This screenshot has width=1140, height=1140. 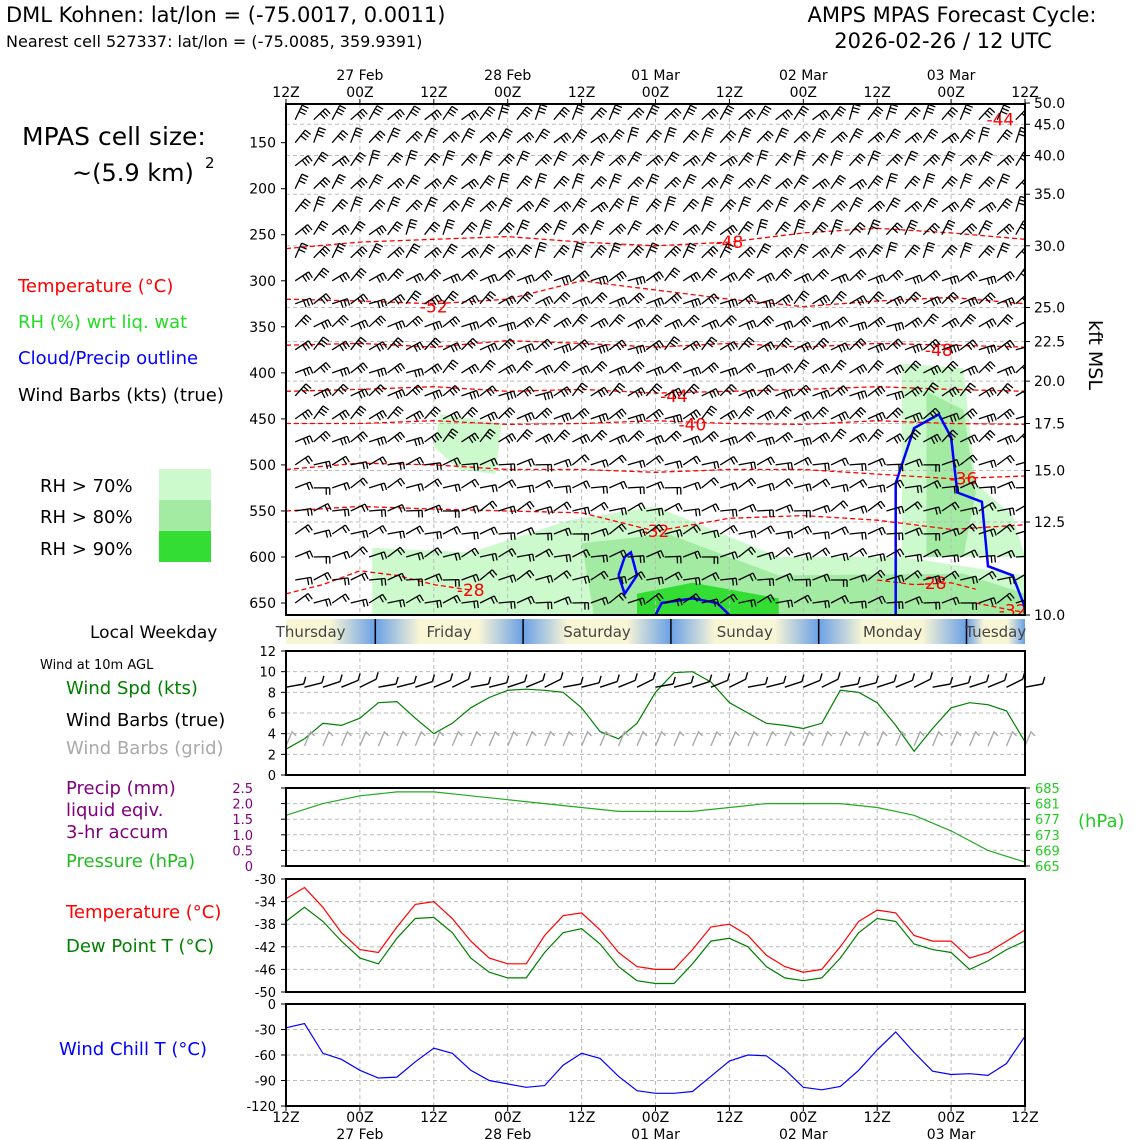 What do you see at coordinates (262, 420) in the screenshot?
I see `pressure-tick-label: 450` at bounding box center [262, 420].